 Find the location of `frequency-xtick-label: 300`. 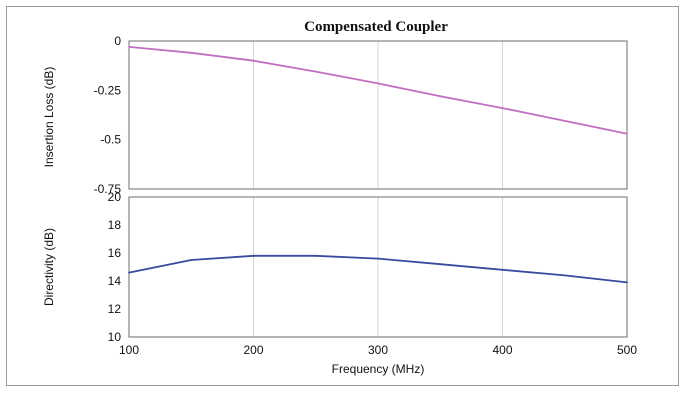

frequency-xtick-label: 300 is located at coordinates (378, 350).